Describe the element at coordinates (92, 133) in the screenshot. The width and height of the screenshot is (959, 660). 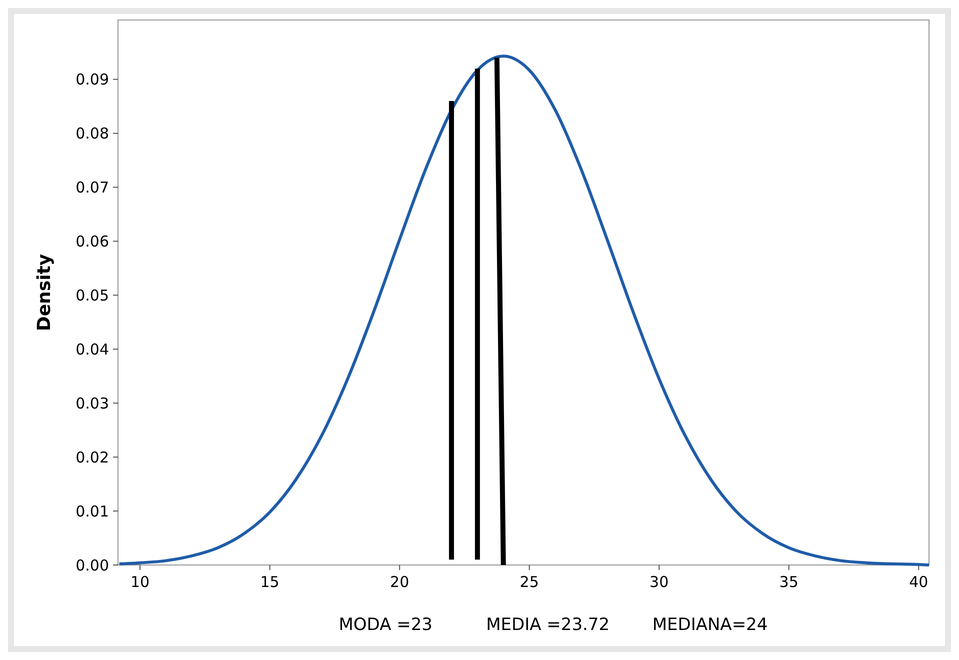
I see `y-tick-label: 0.08` at that location.